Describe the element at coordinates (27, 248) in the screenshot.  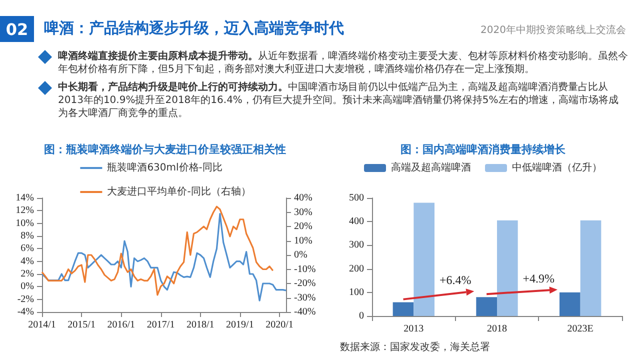
I see `y-tick-label: 6%` at that location.